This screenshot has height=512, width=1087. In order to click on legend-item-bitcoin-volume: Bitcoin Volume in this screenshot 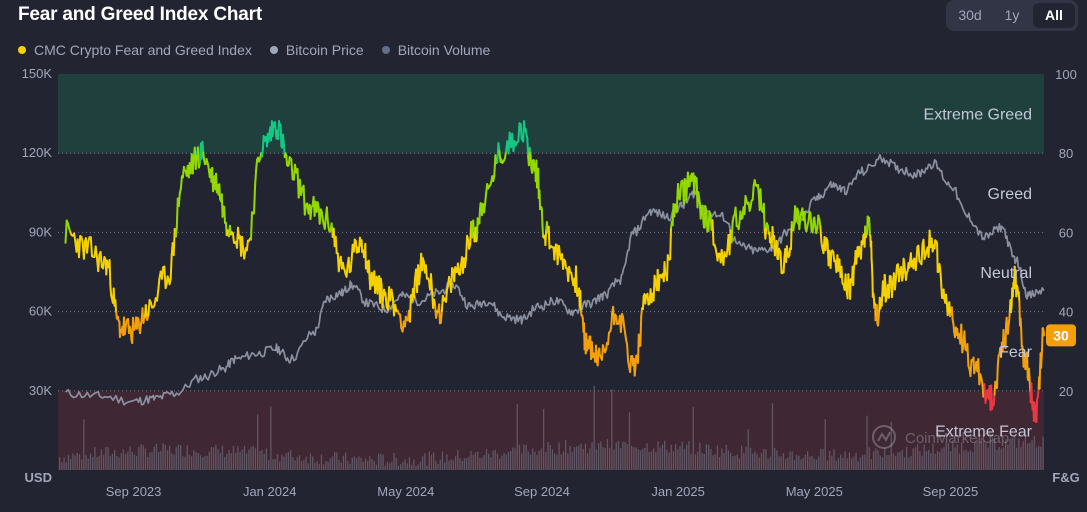, I will do `click(435, 50)`.